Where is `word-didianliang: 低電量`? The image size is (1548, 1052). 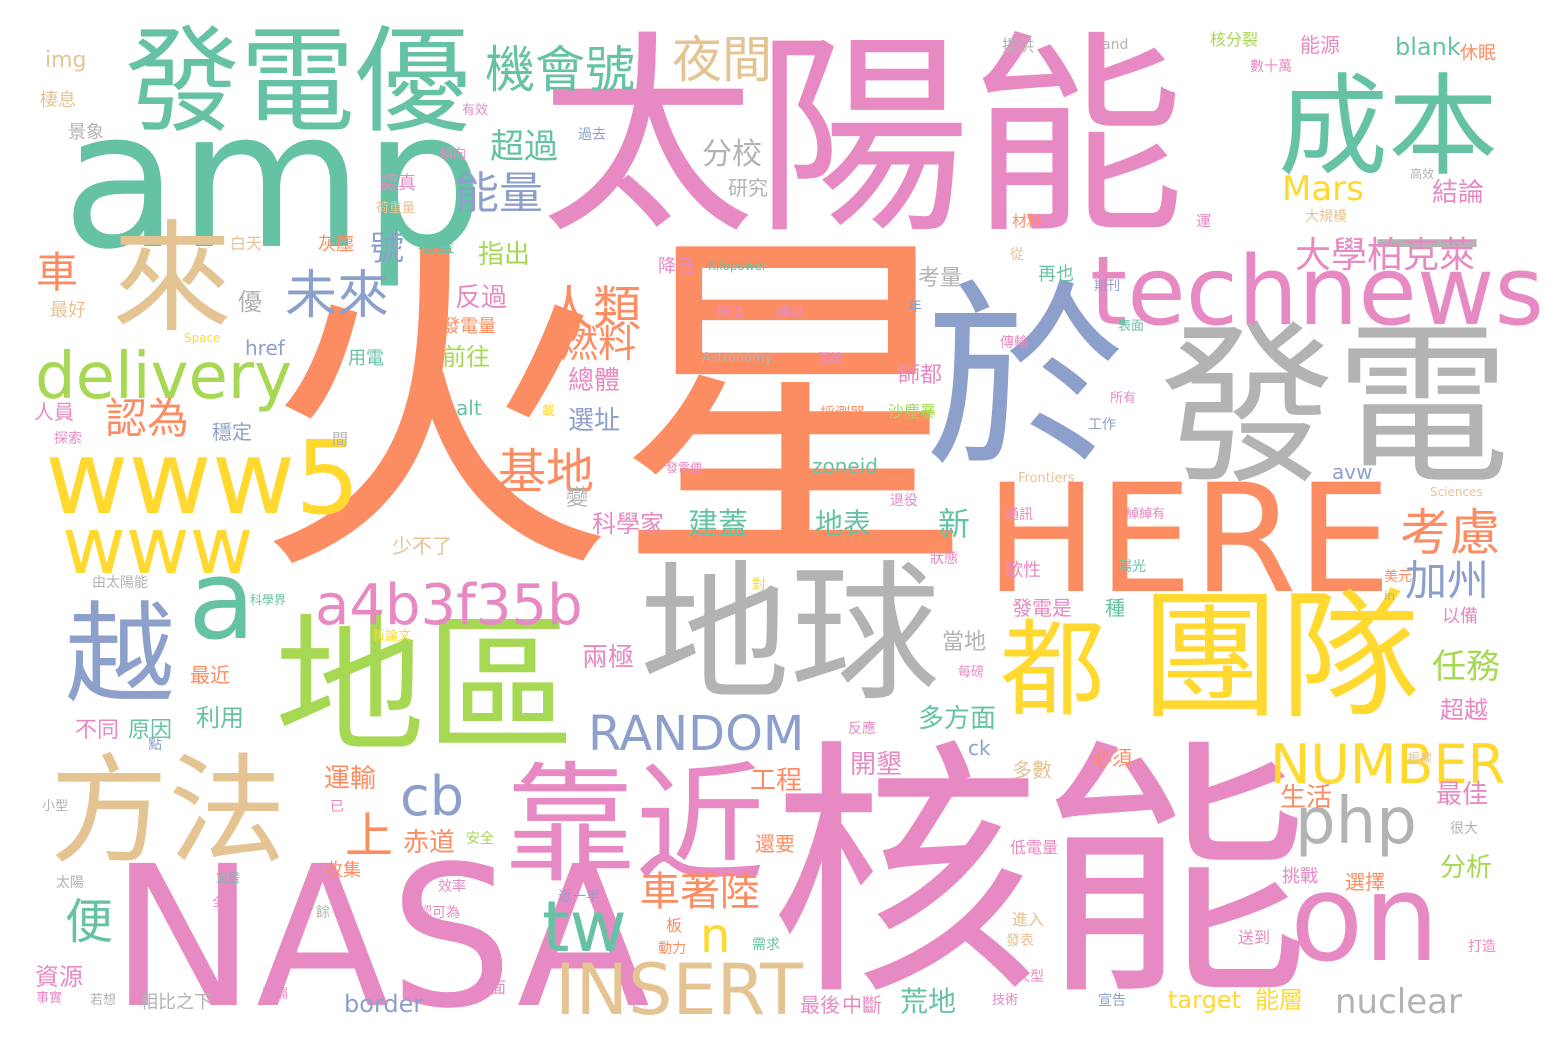
word-didianliang: 低電量 is located at coordinates (1034, 847).